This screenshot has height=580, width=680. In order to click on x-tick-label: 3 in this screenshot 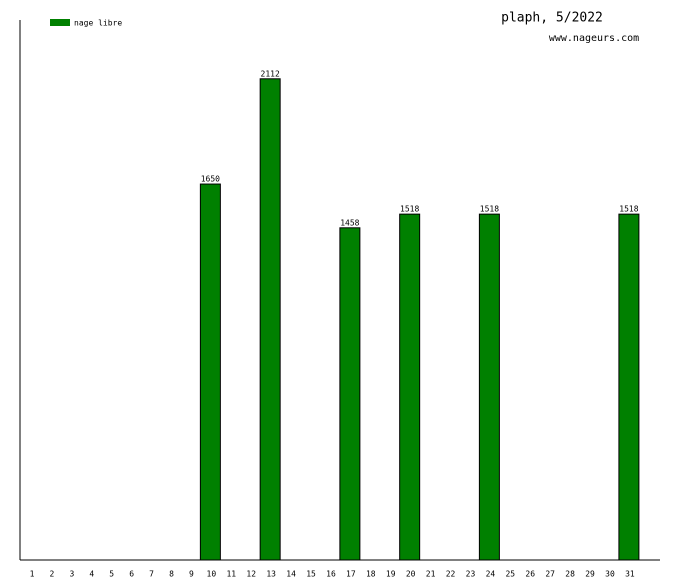, I will do `click(71, 574)`.